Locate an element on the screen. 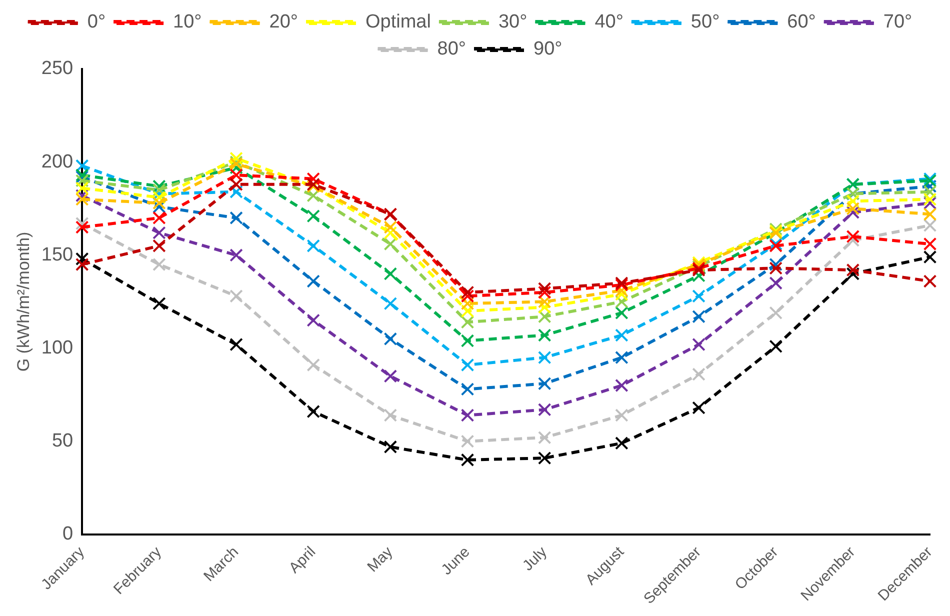  legend-label: 60° is located at coordinates (801, 22).